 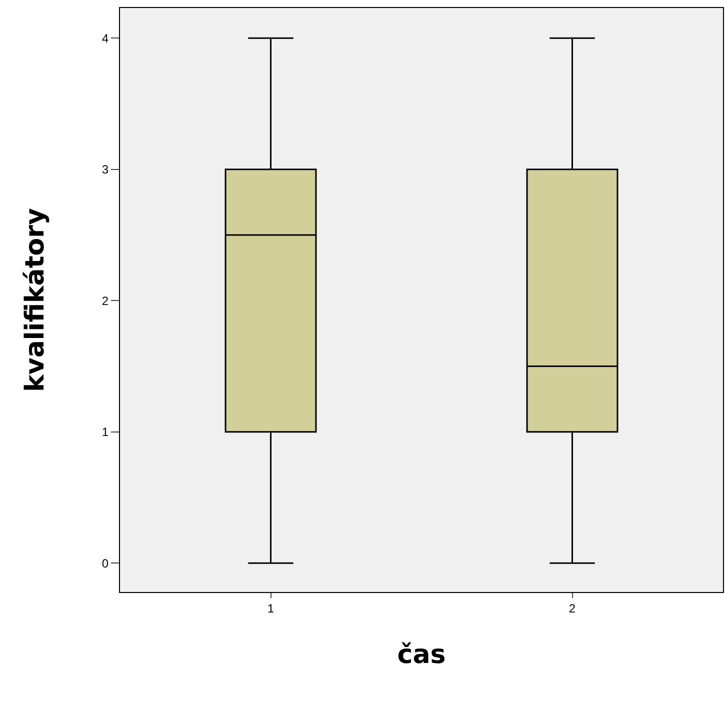 What do you see at coordinates (105, 169) in the screenshot?
I see `y-tick-label: 3` at bounding box center [105, 169].